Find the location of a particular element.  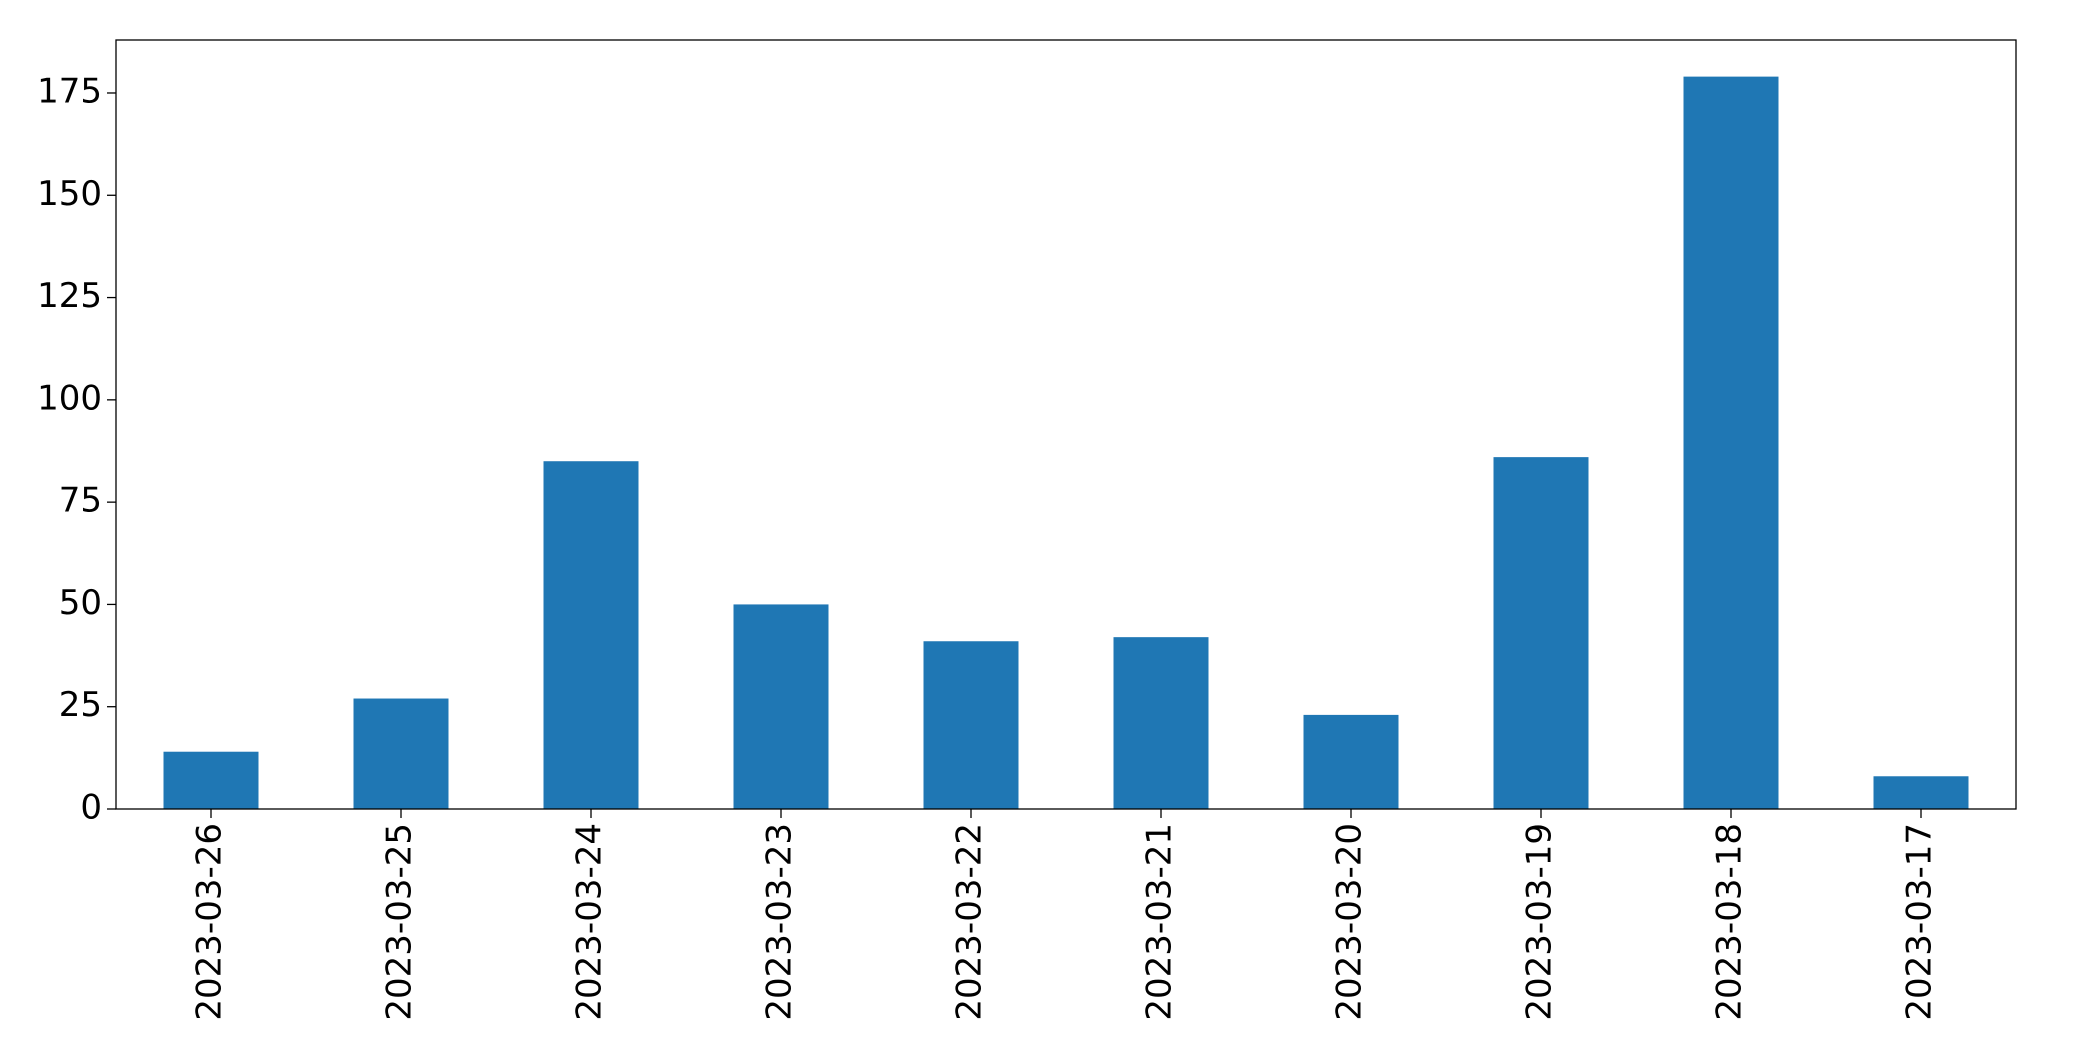

x-tick-label: 2023-03-26 is located at coordinates (210, 922).